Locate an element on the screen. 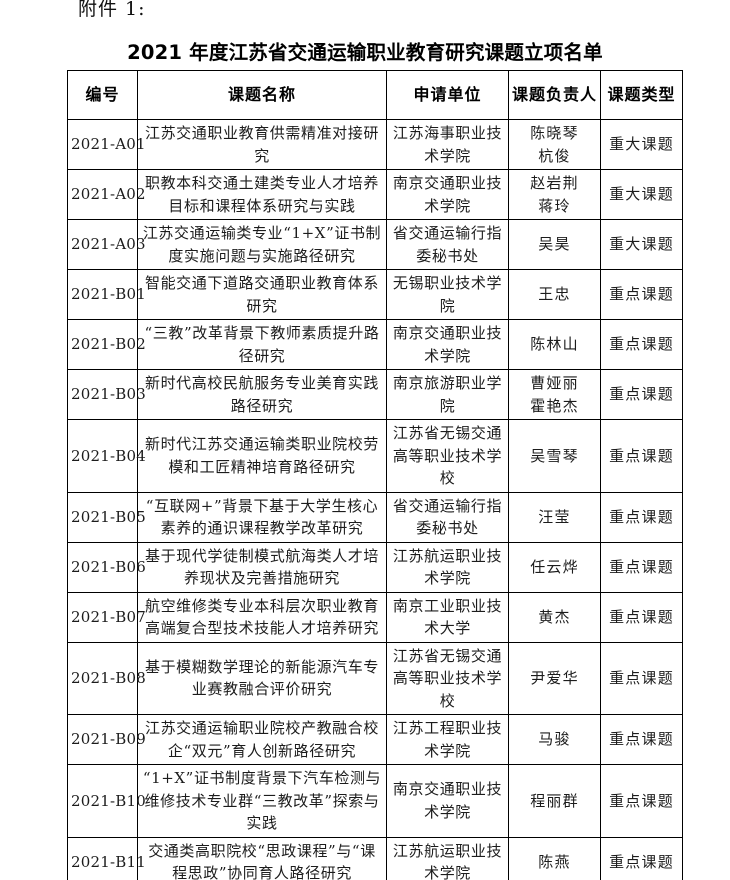 This screenshot has width=730, height=880. project-leader: 任云烨 is located at coordinates (554, 567).